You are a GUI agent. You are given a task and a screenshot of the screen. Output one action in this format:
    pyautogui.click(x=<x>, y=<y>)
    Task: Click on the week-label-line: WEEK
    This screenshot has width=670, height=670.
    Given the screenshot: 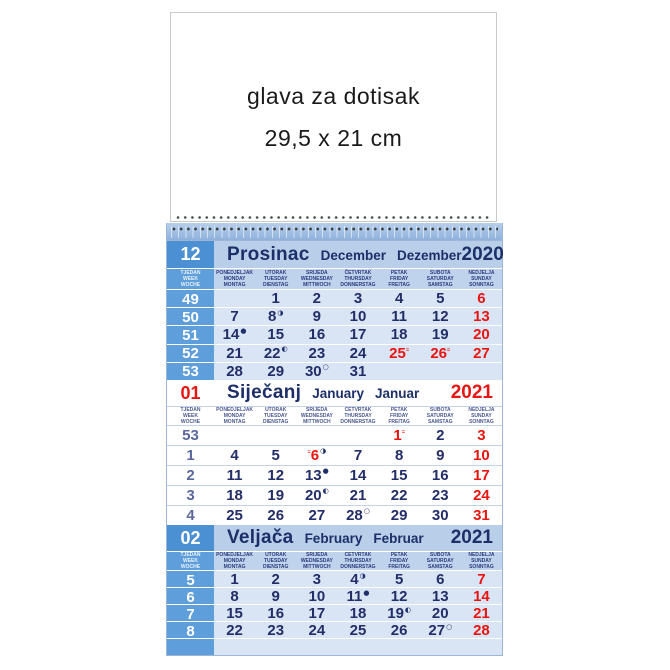 What is the action you would take?
    pyautogui.click(x=190, y=560)
    